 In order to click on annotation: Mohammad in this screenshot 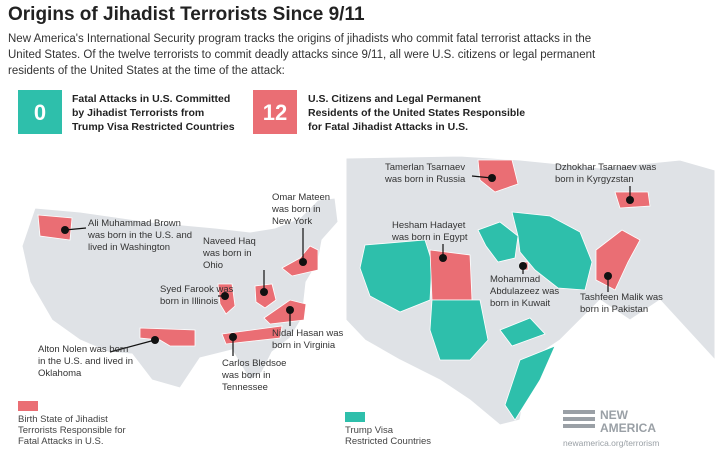, I will do `click(515, 279)`.